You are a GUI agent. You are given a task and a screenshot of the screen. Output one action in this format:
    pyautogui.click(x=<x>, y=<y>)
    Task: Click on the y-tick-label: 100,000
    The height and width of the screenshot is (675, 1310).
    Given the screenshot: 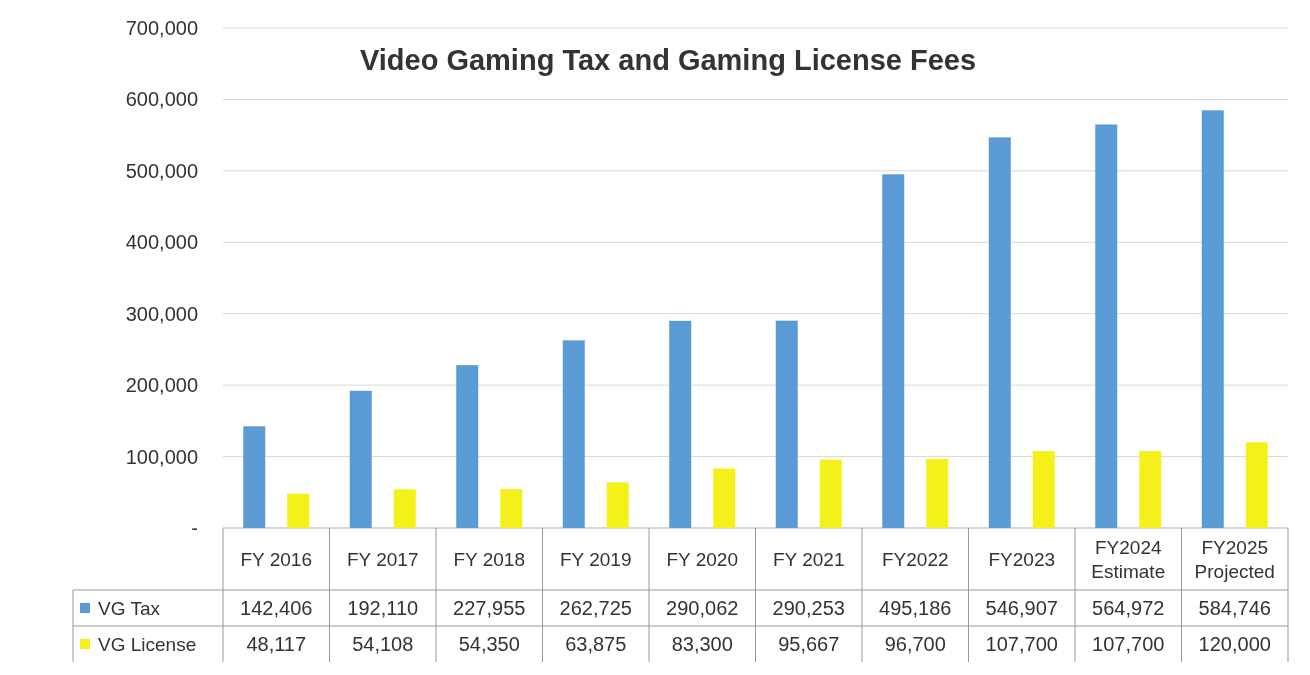 What is the action you would take?
    pyautogui.click(x=161, y=456)
    